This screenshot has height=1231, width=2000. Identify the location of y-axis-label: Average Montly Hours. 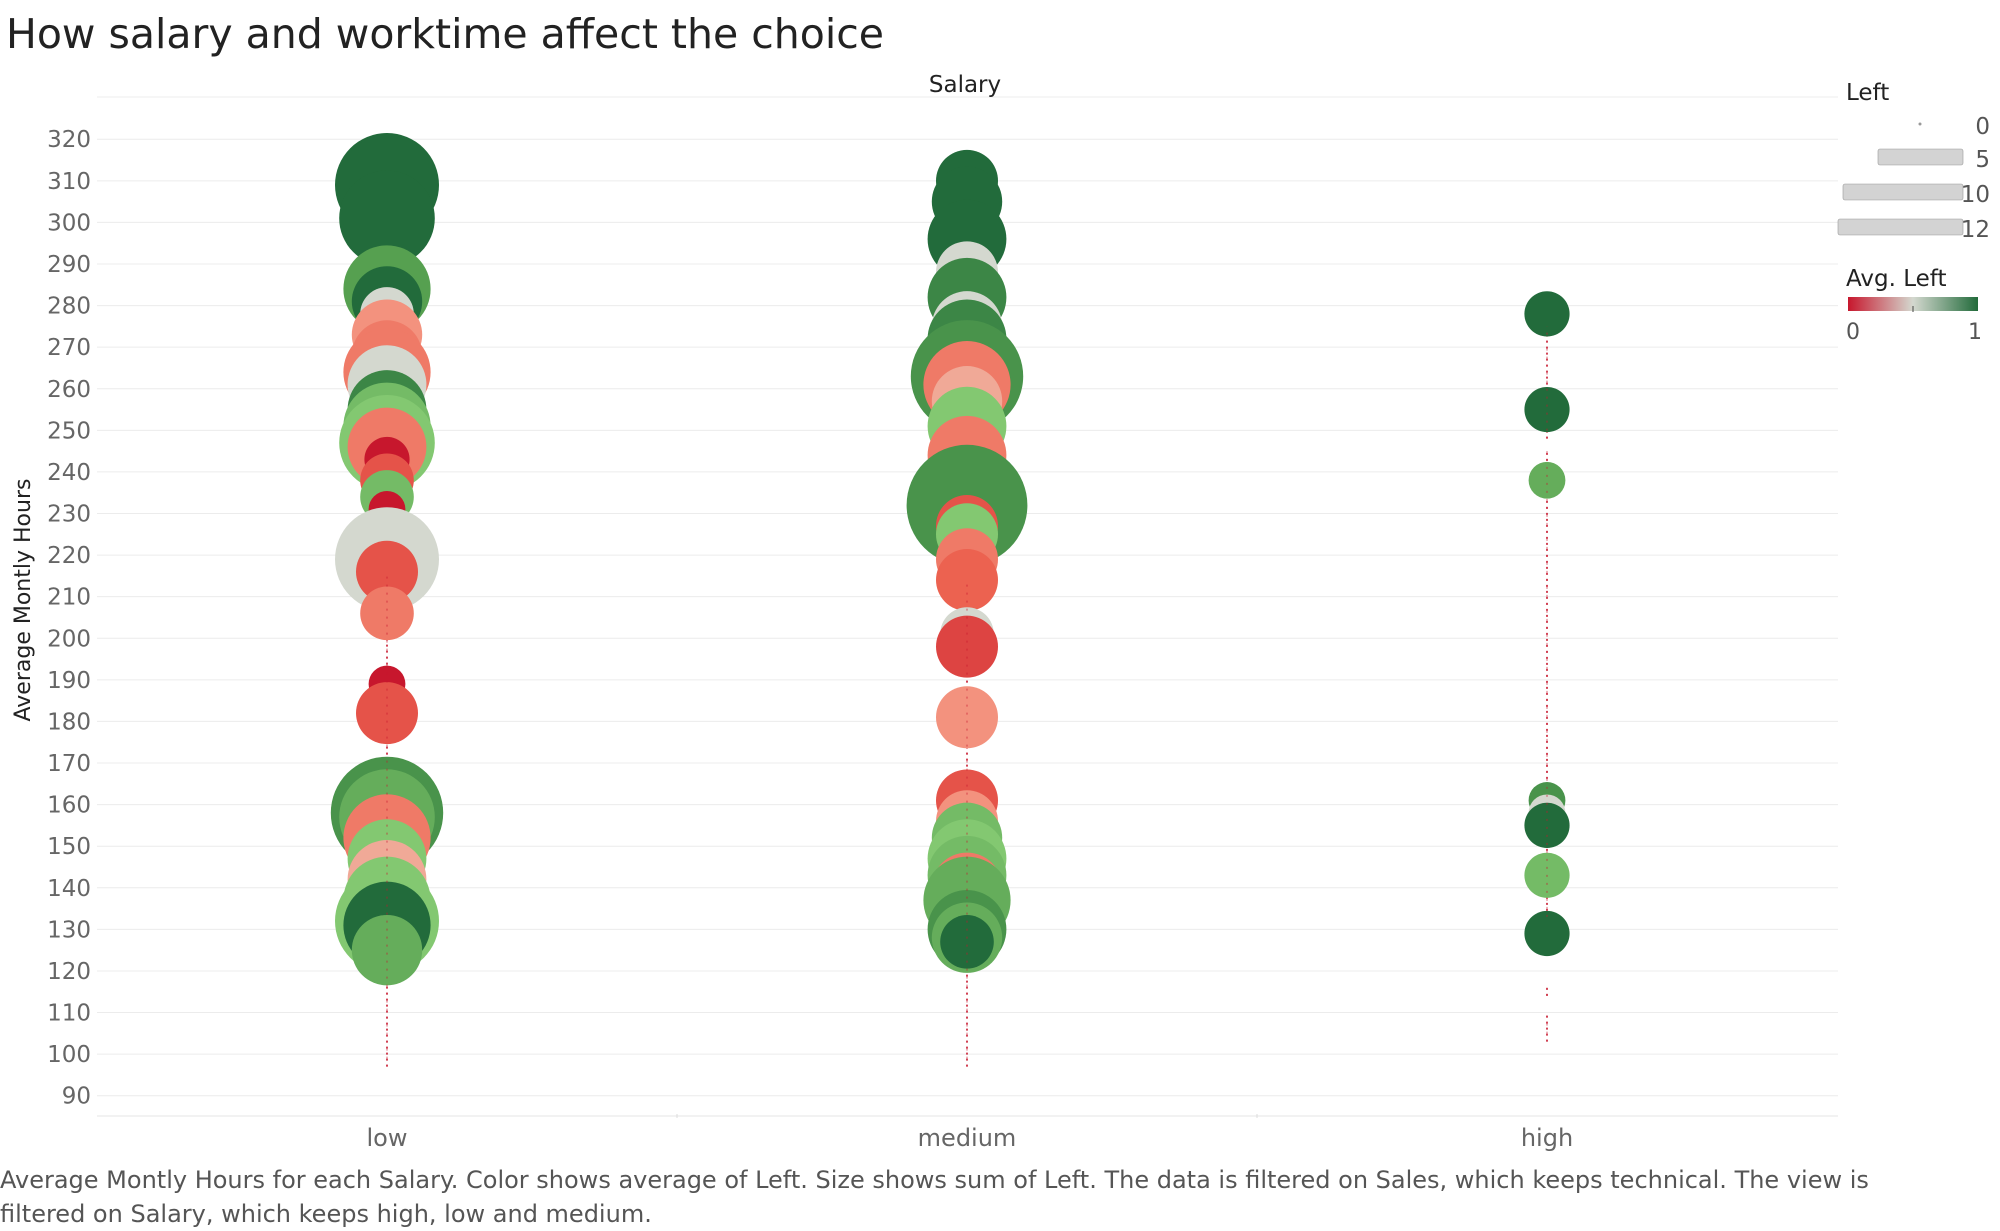
(23, 600).